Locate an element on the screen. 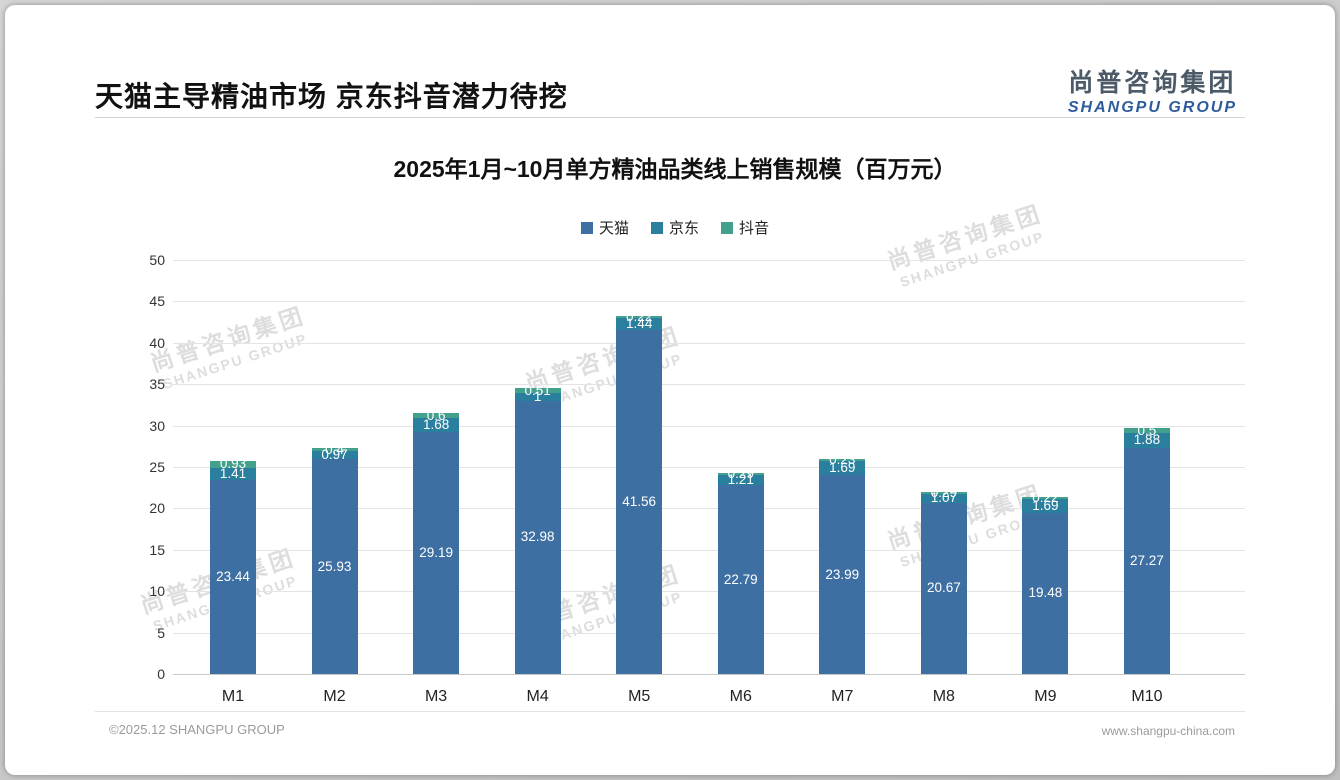  footer-website: www.shangpu-china.com is located at coordinates (1168, 731).